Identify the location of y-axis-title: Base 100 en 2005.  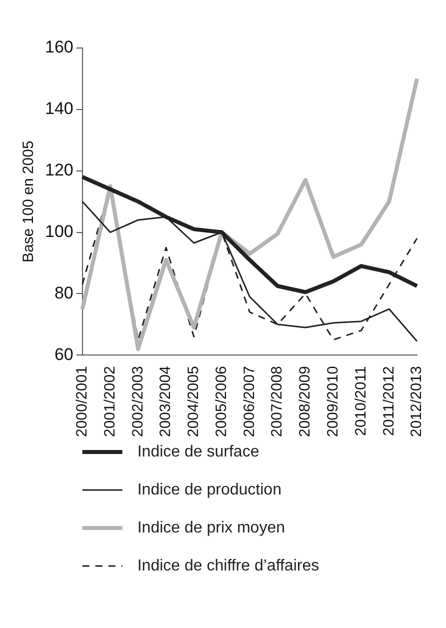
(29, 201).